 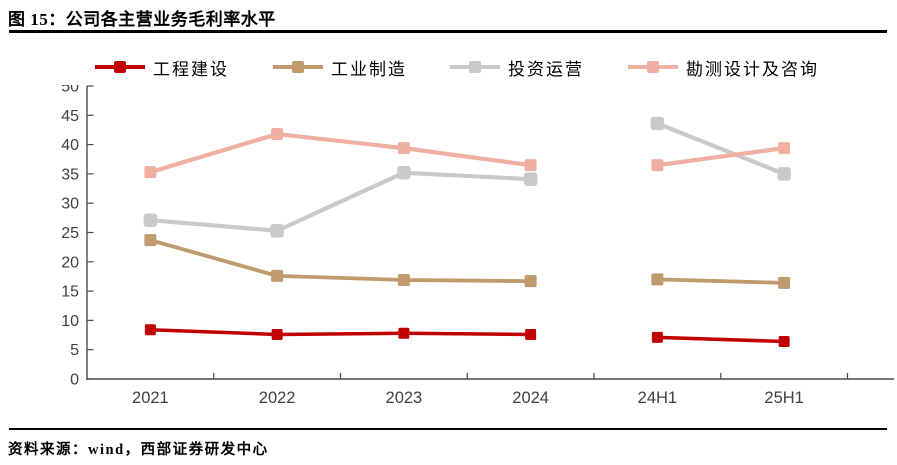 I want to click on y-tick-label: 5, so click(x=74, y=350).